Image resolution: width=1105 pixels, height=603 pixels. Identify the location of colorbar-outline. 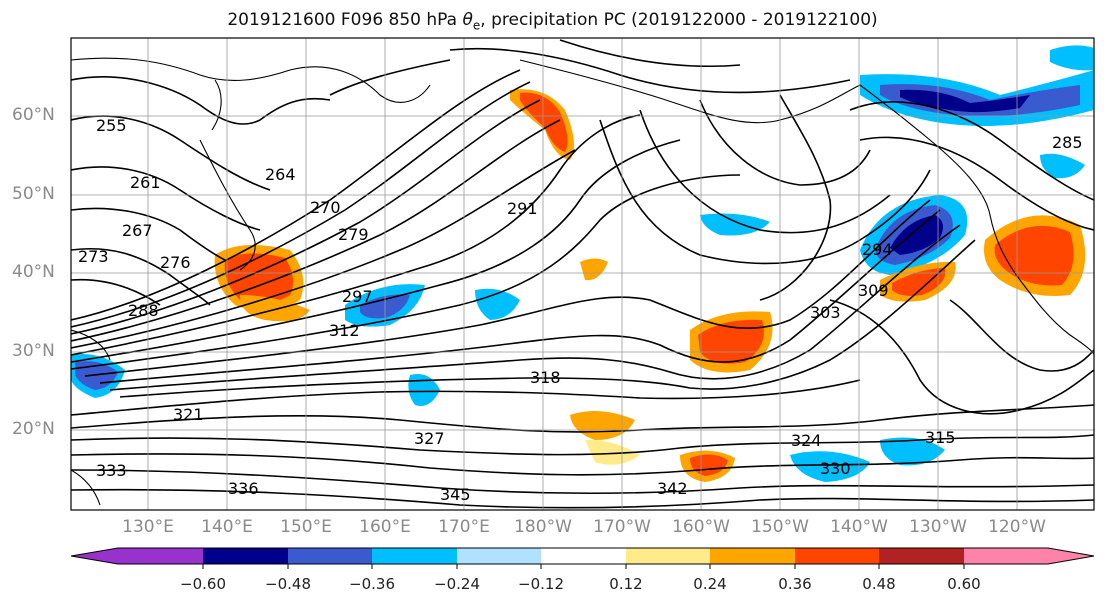
(582, 556).